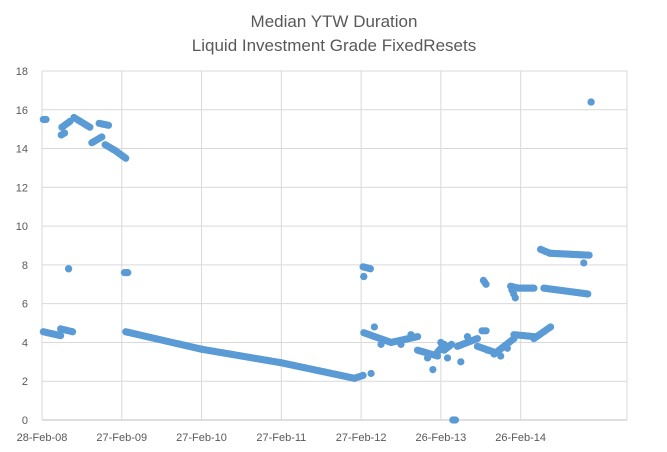 The height and width of the screenshot is (452, 667). I want to click on chart-subtitle: Liquid Investment Grade FixedResets, so click(334, 45).